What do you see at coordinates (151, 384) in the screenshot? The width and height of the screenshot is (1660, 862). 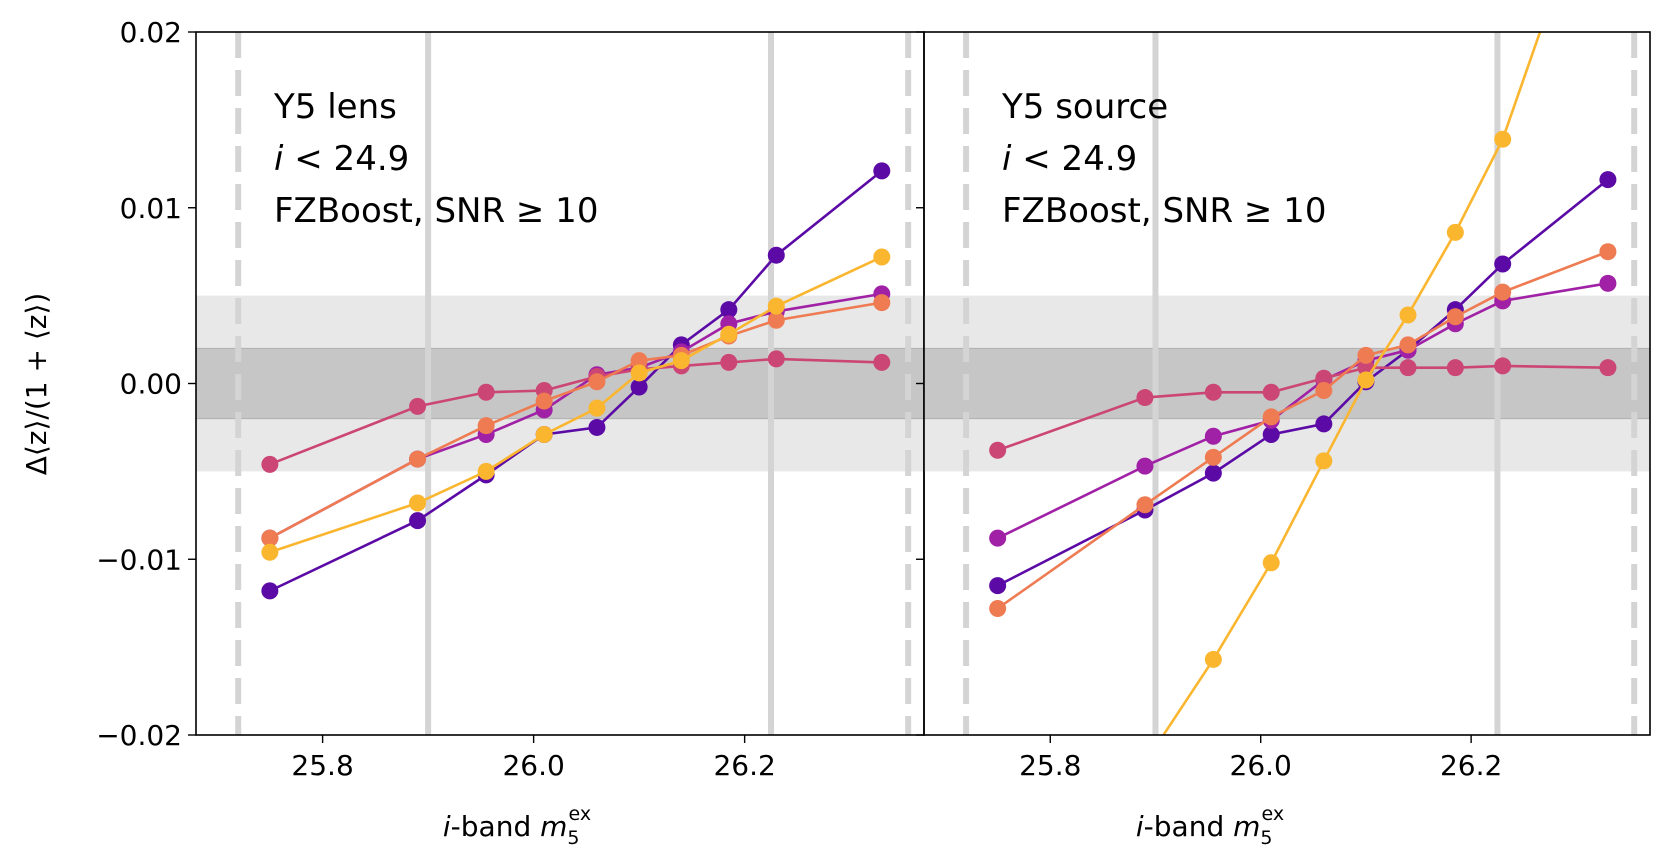 I see `y-tick-label: 0.00` at bounding box center [151, 384].